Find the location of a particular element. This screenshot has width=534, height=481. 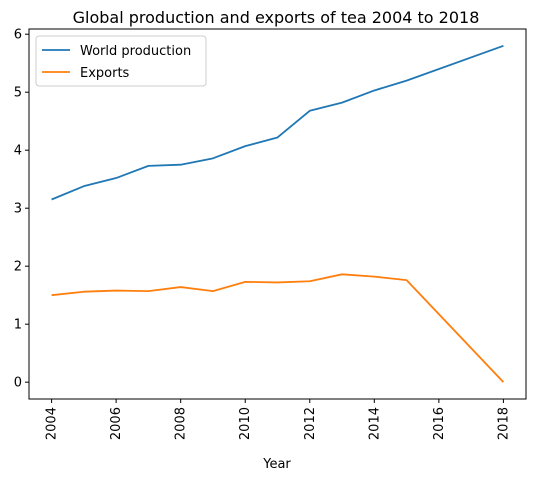

y-tick-label: 3 is located at coordinates (18, 209).